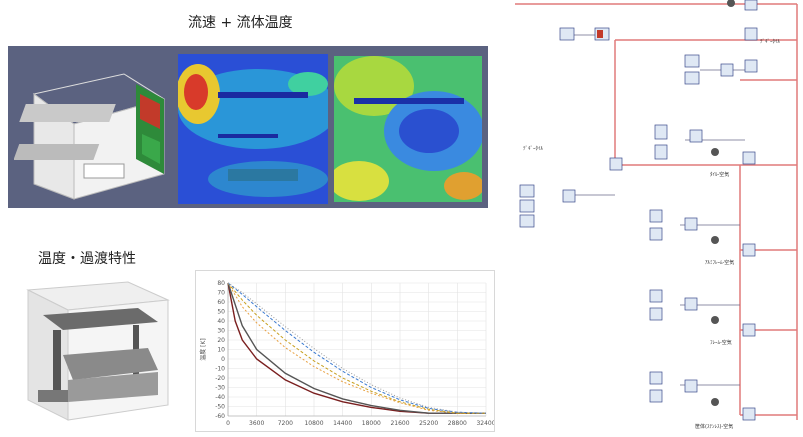 This screenshot has width=803, height=437. Describe the element at coordinates (221, 293) in the screenshot. I see `y-tick-label: 70` at that location.